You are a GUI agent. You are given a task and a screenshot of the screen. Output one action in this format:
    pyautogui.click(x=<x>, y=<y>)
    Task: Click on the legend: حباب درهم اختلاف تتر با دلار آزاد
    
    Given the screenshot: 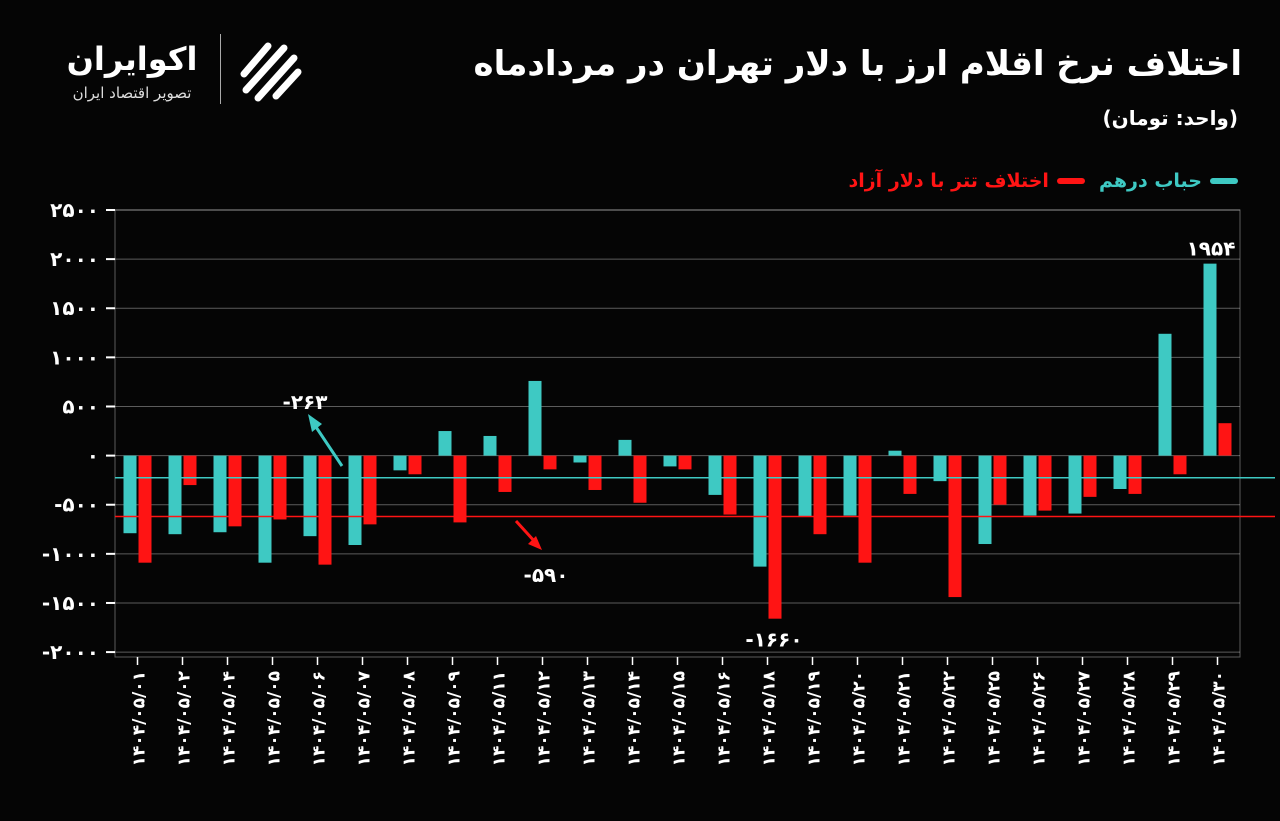 What is the action you would take?
    pyautogui.click(x=1043, y=181)
    